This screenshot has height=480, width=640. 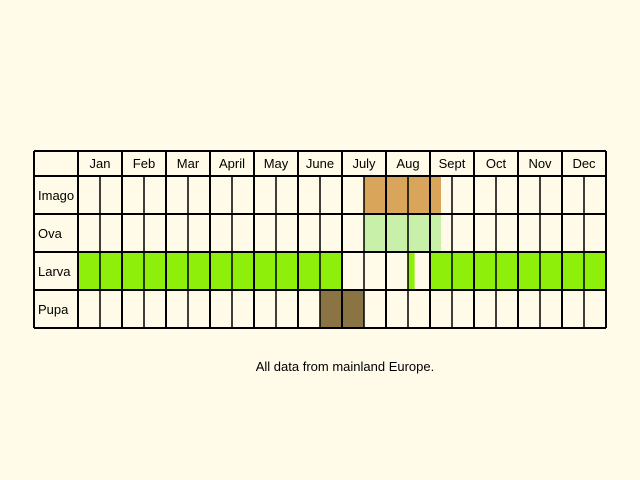 What do you see at coordinates (188, 163) in the screenshot?
I see `month-label-mar: Mar` at bounding box center [188, 163].